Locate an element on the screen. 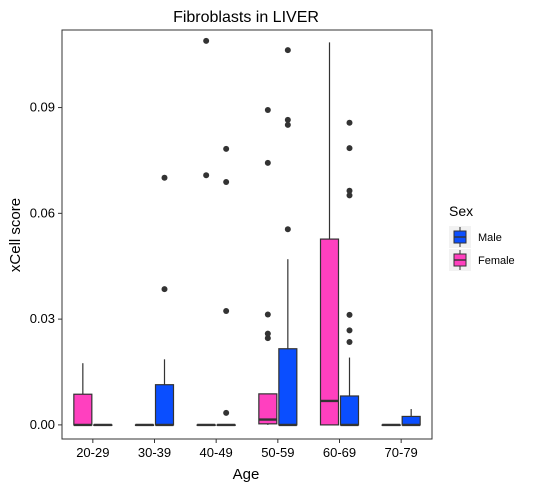  x-tick-label: 40-49 is located at coordinates (216, 452).